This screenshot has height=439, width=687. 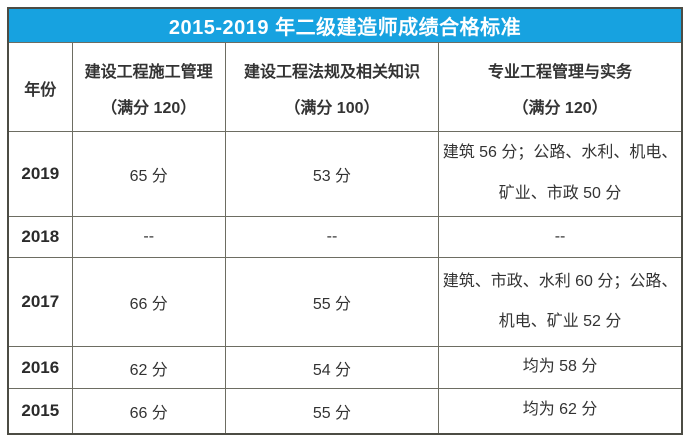 What do you see at coordinates (332, 86) in the screenshot?
I see `col-header-regulations: 建设工程法规及相关知识 （满分 100）` at bounding box center [332, 86].